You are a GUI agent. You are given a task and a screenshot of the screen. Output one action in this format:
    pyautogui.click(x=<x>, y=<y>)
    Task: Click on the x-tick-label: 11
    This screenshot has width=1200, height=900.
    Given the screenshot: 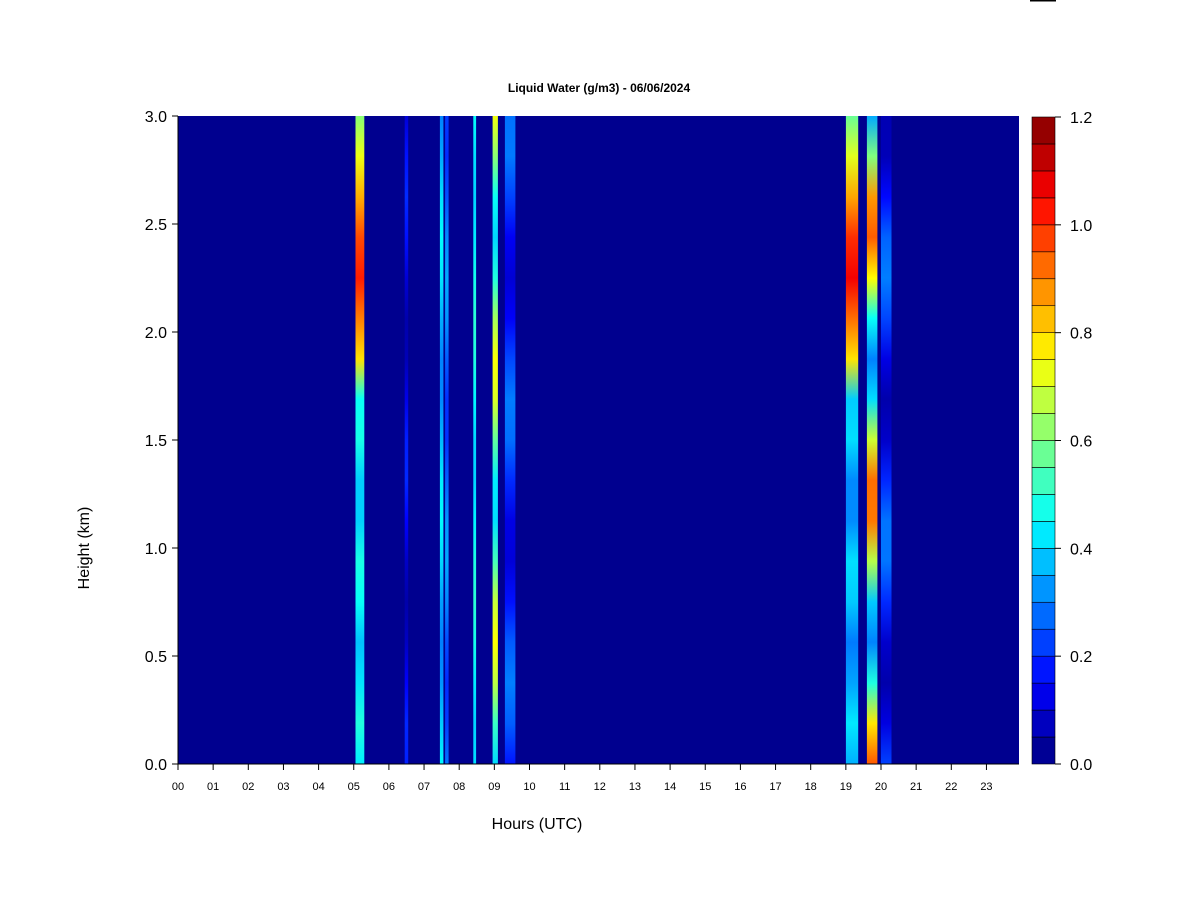 What is the action you would take?
    pyautogui.click(x=564, y=787)
    